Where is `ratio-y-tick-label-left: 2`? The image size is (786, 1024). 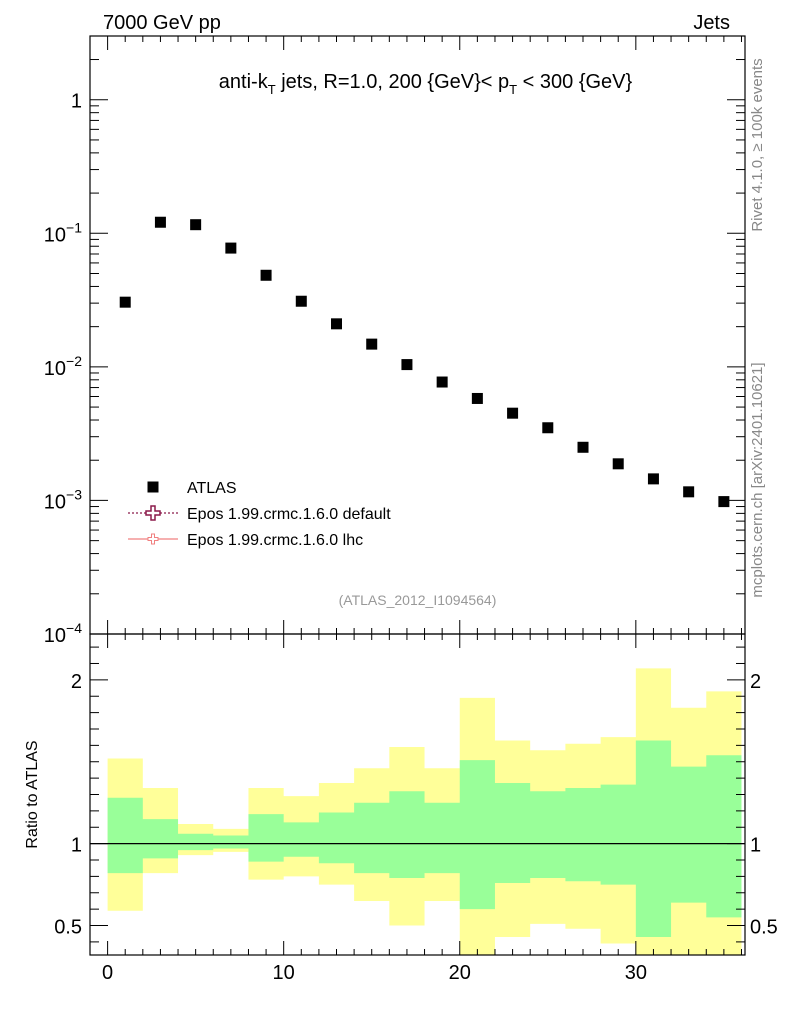
ratio-y-tick-label-left: 2 is located at coordinates (76, 682).